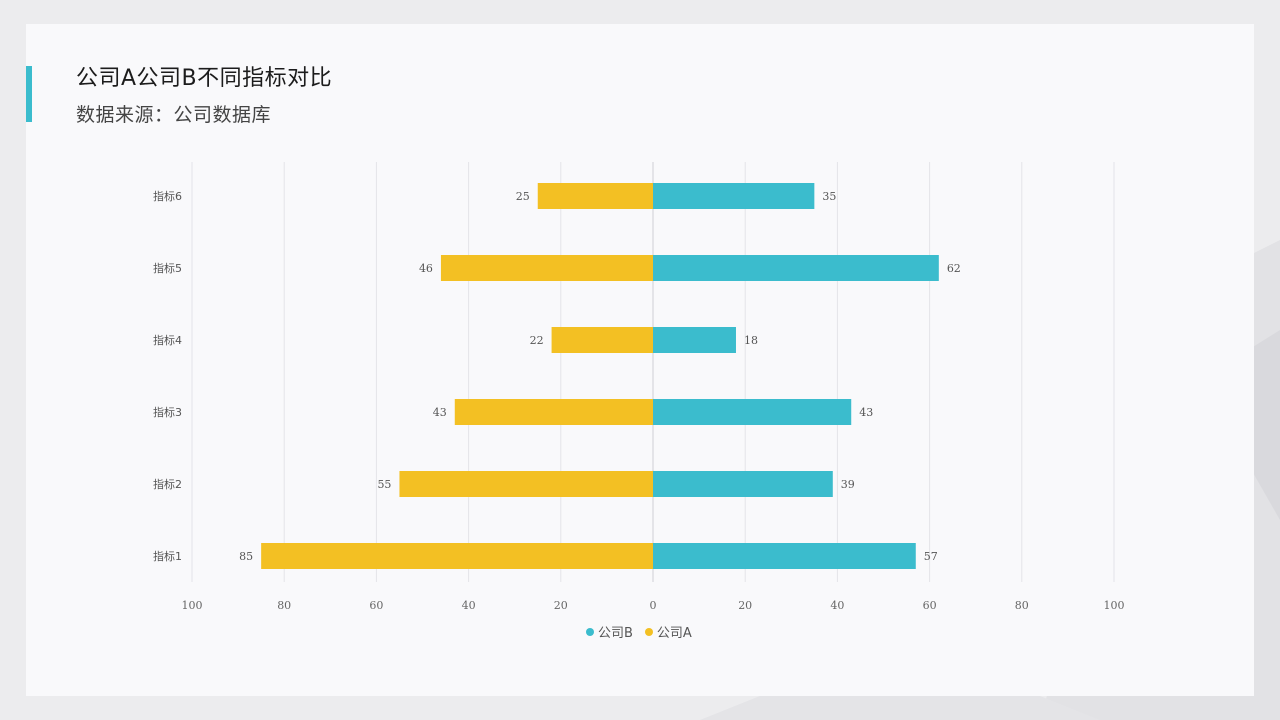 This screenshot has height=720, width=1280. What do you see at coordinates (167, 340) in the screenshot?
I see `category-label: 指标4` at bounding box center [167, 340].